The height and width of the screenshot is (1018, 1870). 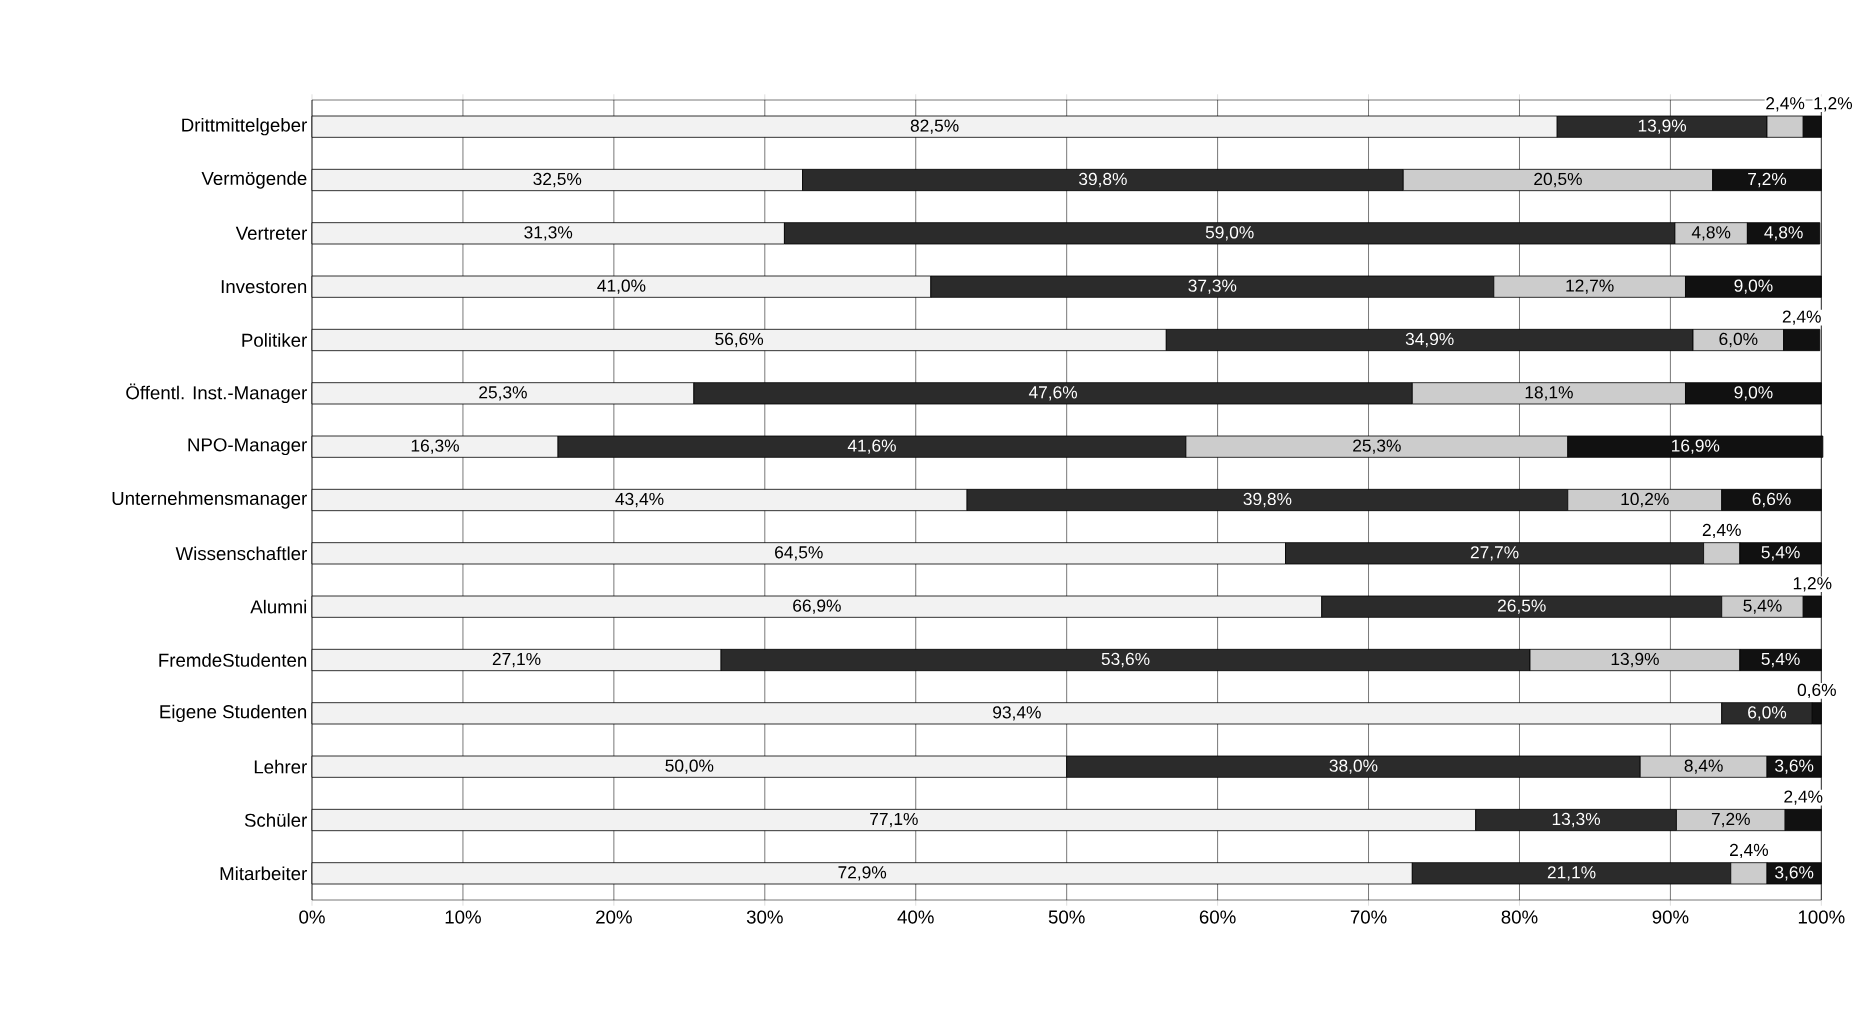 What do you see at coordinates (1576, 820) in the screenshot?
I see `data-label: 13,3%` at bounding box center [1576, 820].